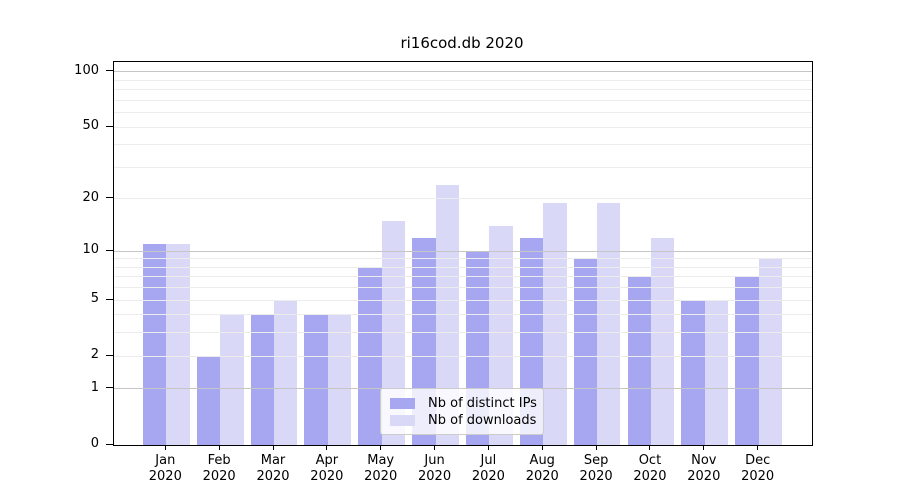 This screenshot has width=900, height=500. What do you see at coordinates (482, 420) in the screenshot?
I see `legend-label: Nb of downloads` at bounding box center [482, 420].